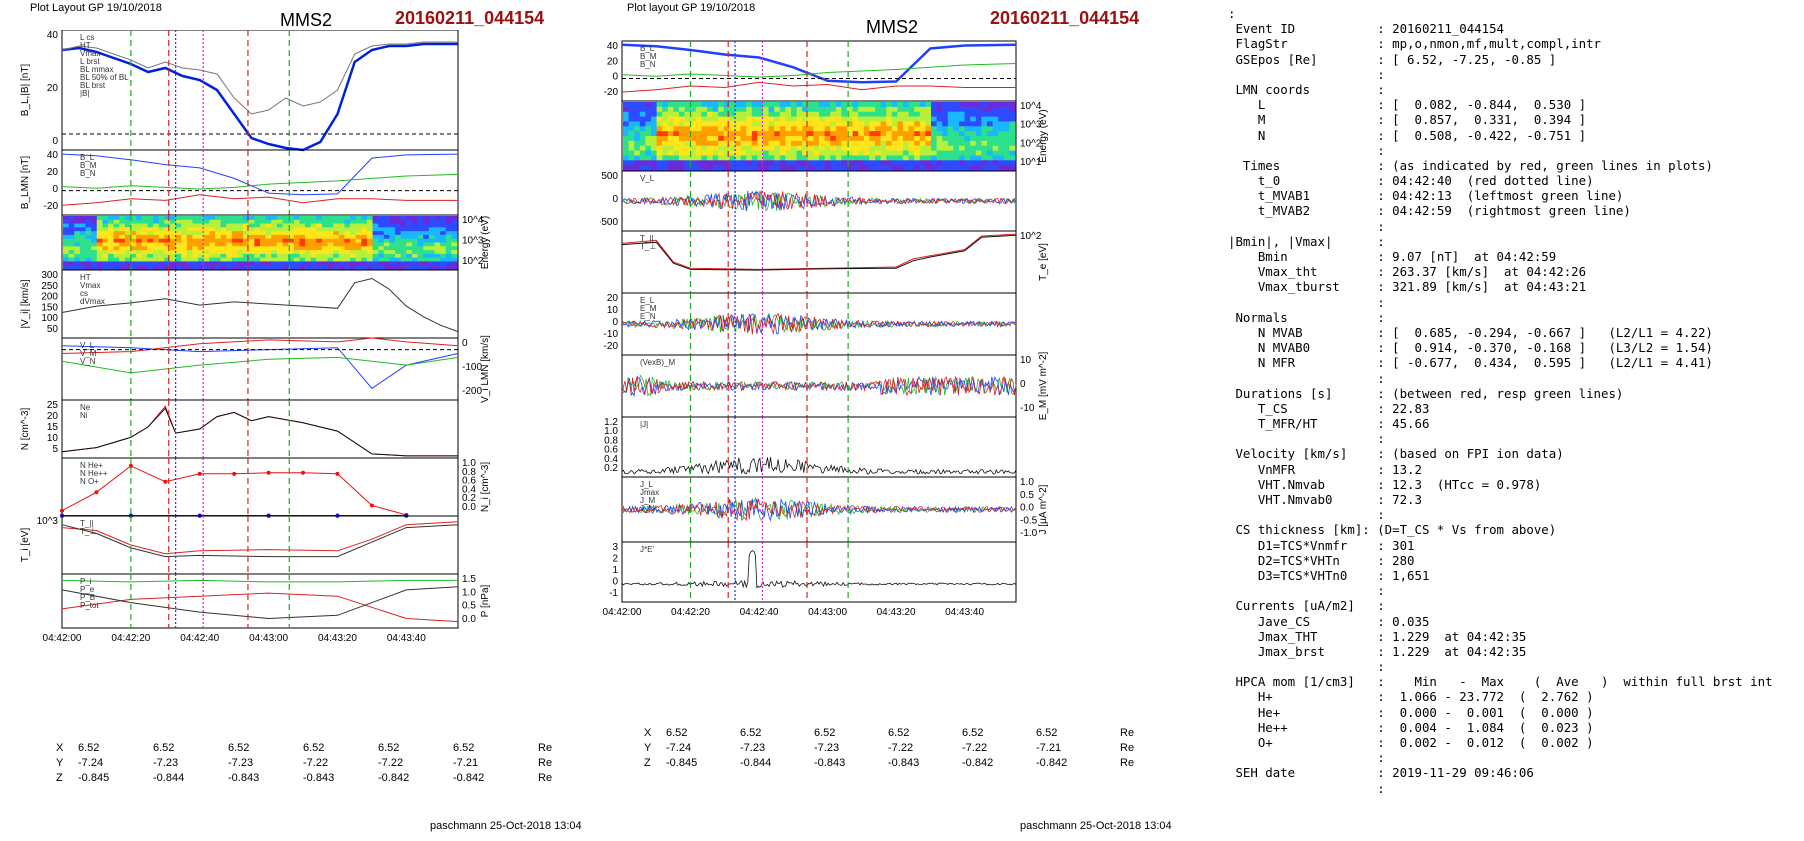 The width and height of the screenshot is (1804, 841). I want to click on summary-line: He++ : 0.004 - 1.084 ( 0.023 ), so click(1411, 727).